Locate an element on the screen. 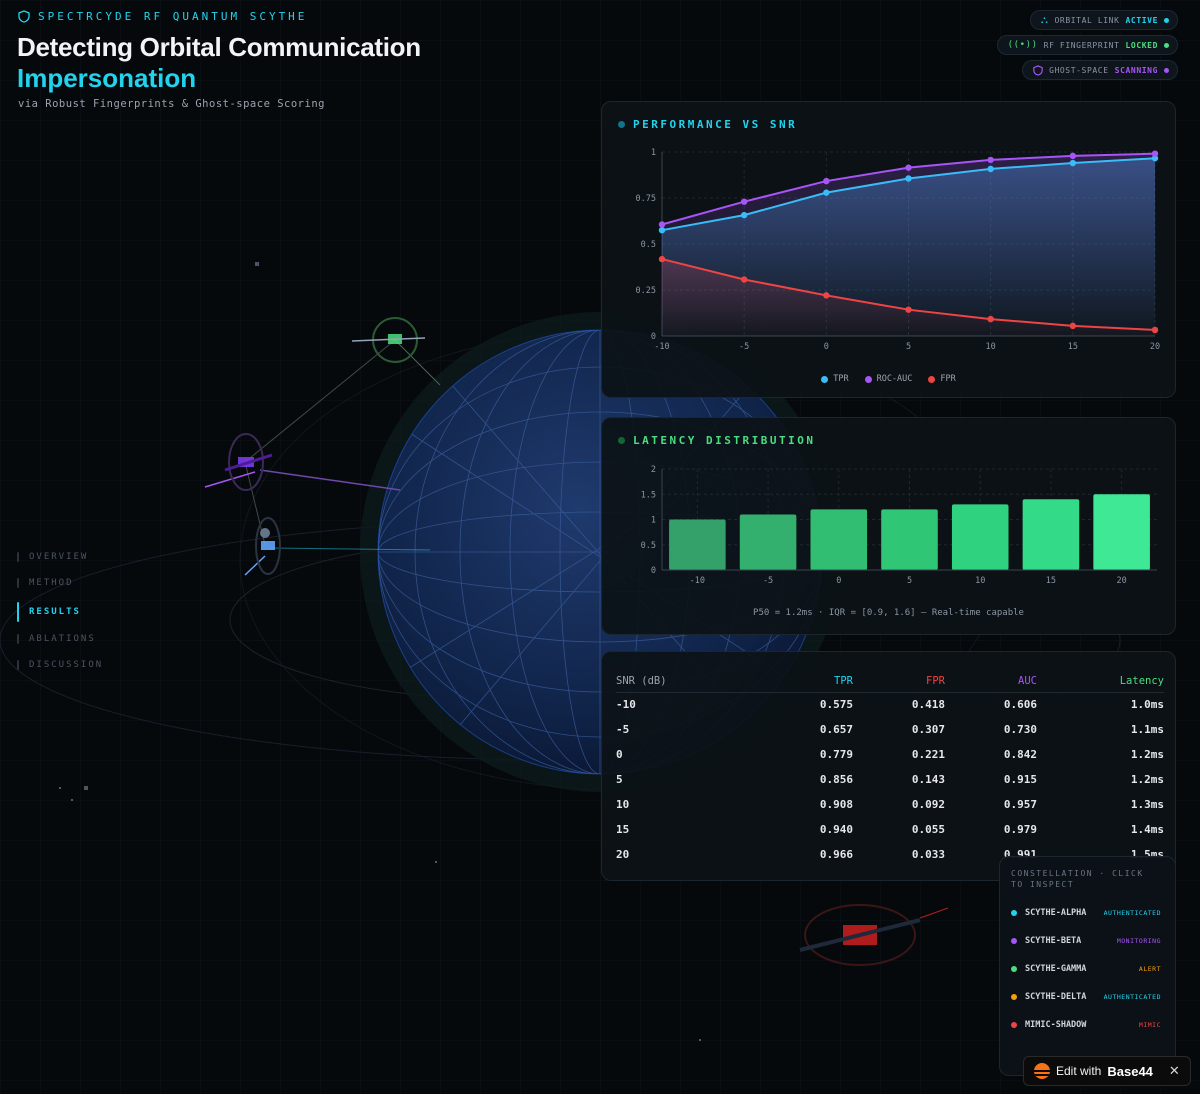 Image resolution: width=1200 pixels, height=1094 pixels. col-snr: SNR (dB) is located at coordinates (679, 681).